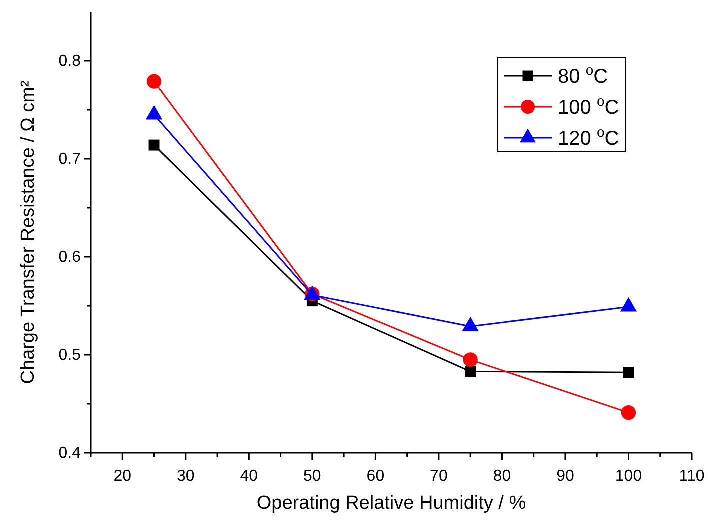 The image size is (709, 523). What do you see at coordinates (28, 232) in the screenshot?
I see `y-axis-title: Charge Transfer Resistance / Ω cm²` at bounding box center [28, 232].